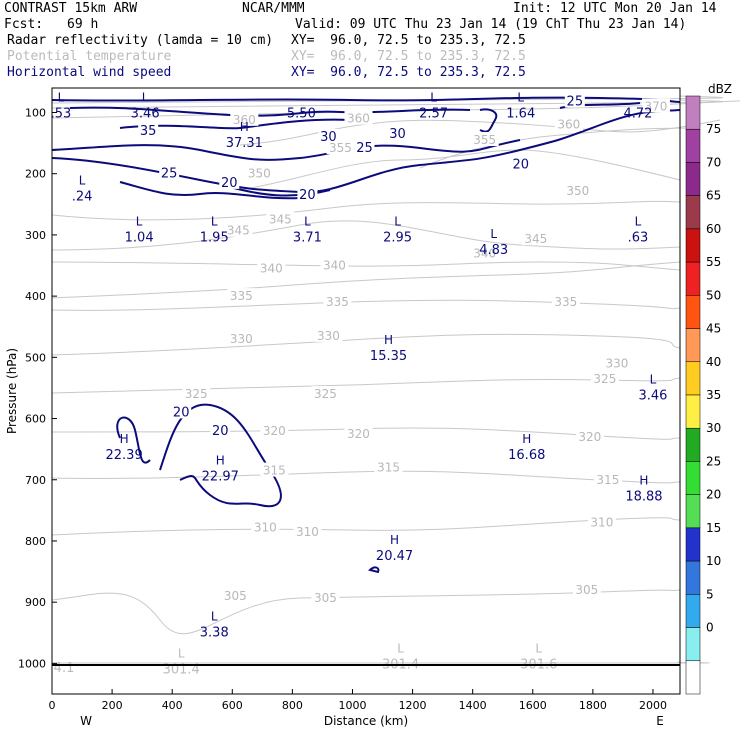 The image size is (740, 740). What do you see at coordinates (89, 72) in the screenshot?
I see `legend-wind: Horizontal wind speed` at bounding box center [89, 72].